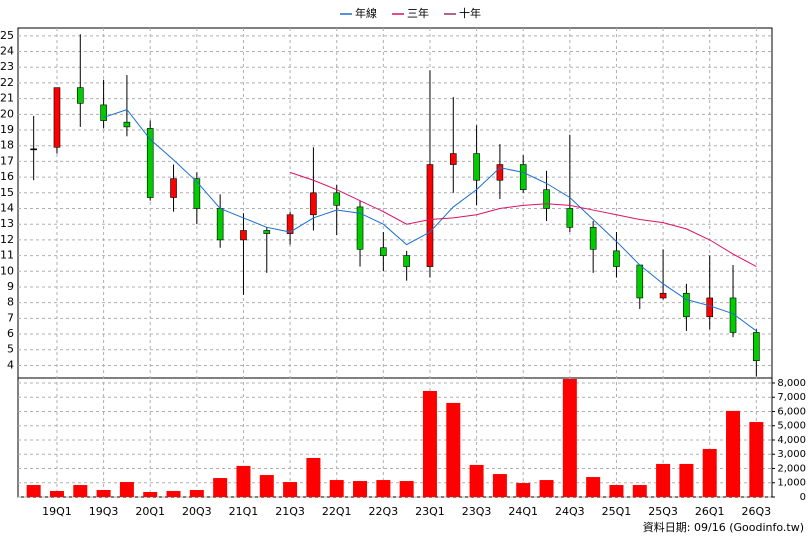  What do you see at coordinates (791, 411) in the screenshot?
I see `y-tick-label: 6,000` at bounding box center [791, 411].